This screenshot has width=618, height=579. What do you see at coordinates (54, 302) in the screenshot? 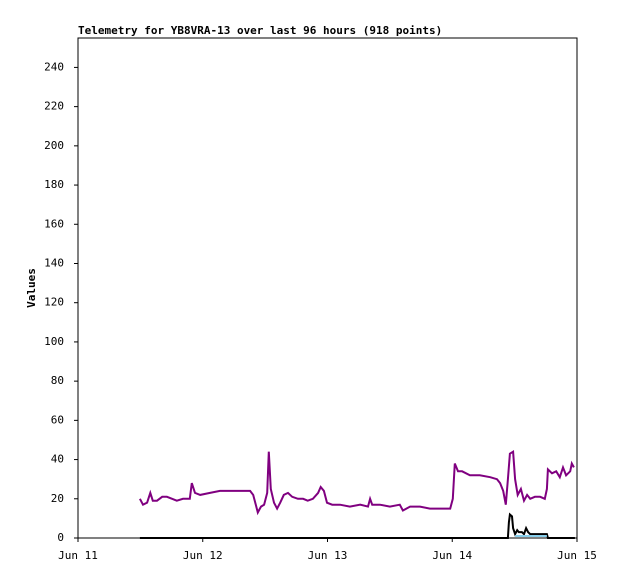
I see `y-tick-label: 120` at bounding box center [54, 302].